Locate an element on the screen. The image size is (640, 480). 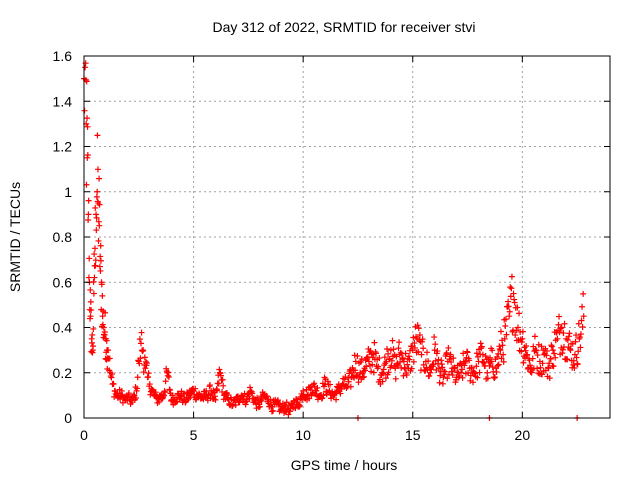
y-tick-label: 0.6 is located at coordinates (63, 282).